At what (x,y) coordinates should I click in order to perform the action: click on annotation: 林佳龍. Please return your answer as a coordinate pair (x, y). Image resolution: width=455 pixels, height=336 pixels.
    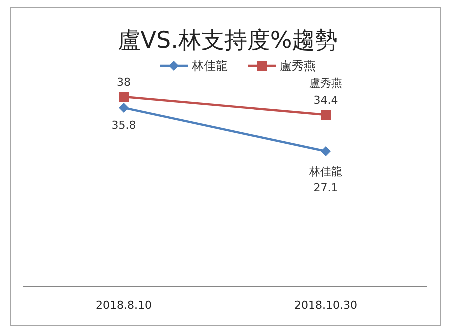
    Looking at the image, I should click on (325, 172).